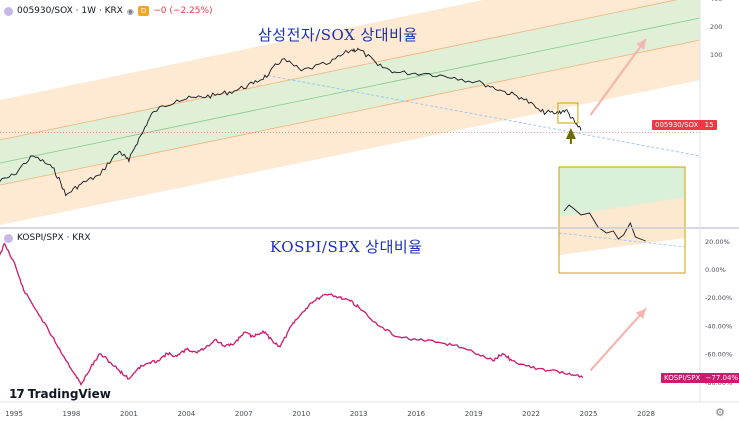  I want to click on trend-line, so click(481, 115).